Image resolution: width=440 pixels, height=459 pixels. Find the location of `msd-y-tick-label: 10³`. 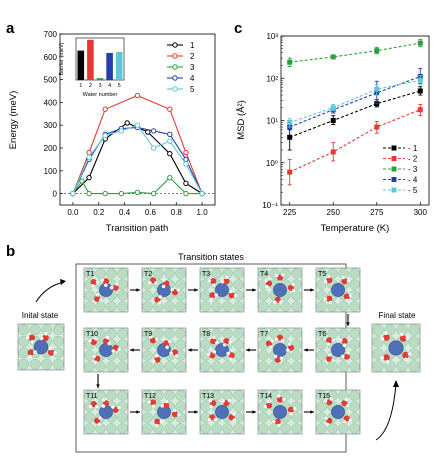

msd-y-tick-label: 10³ is located at coordinates (272, 36).